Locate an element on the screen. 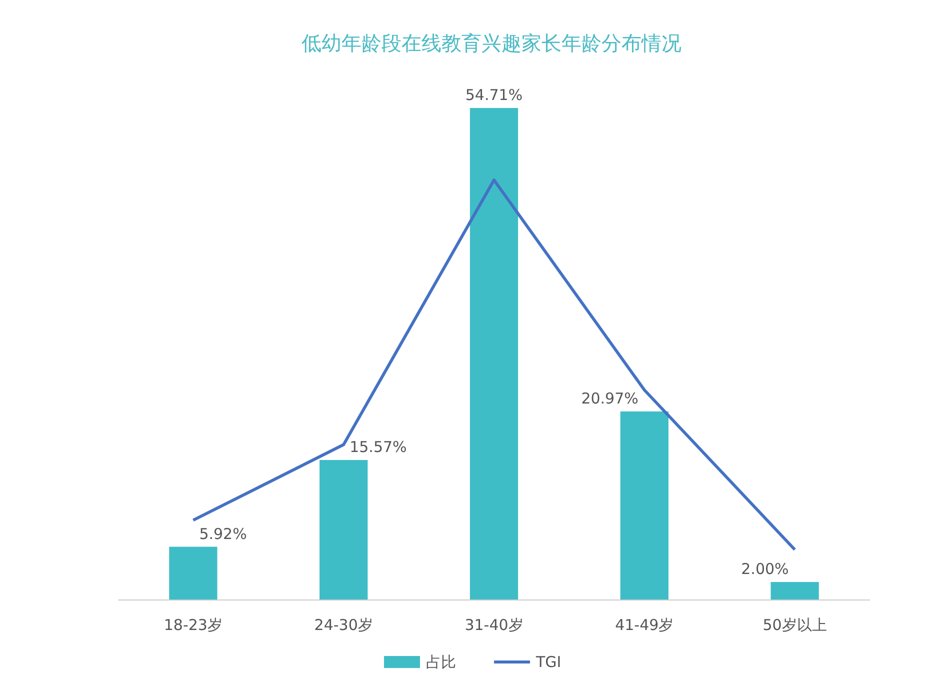  data-label: 15.57% is located at coordinates (378, 447).